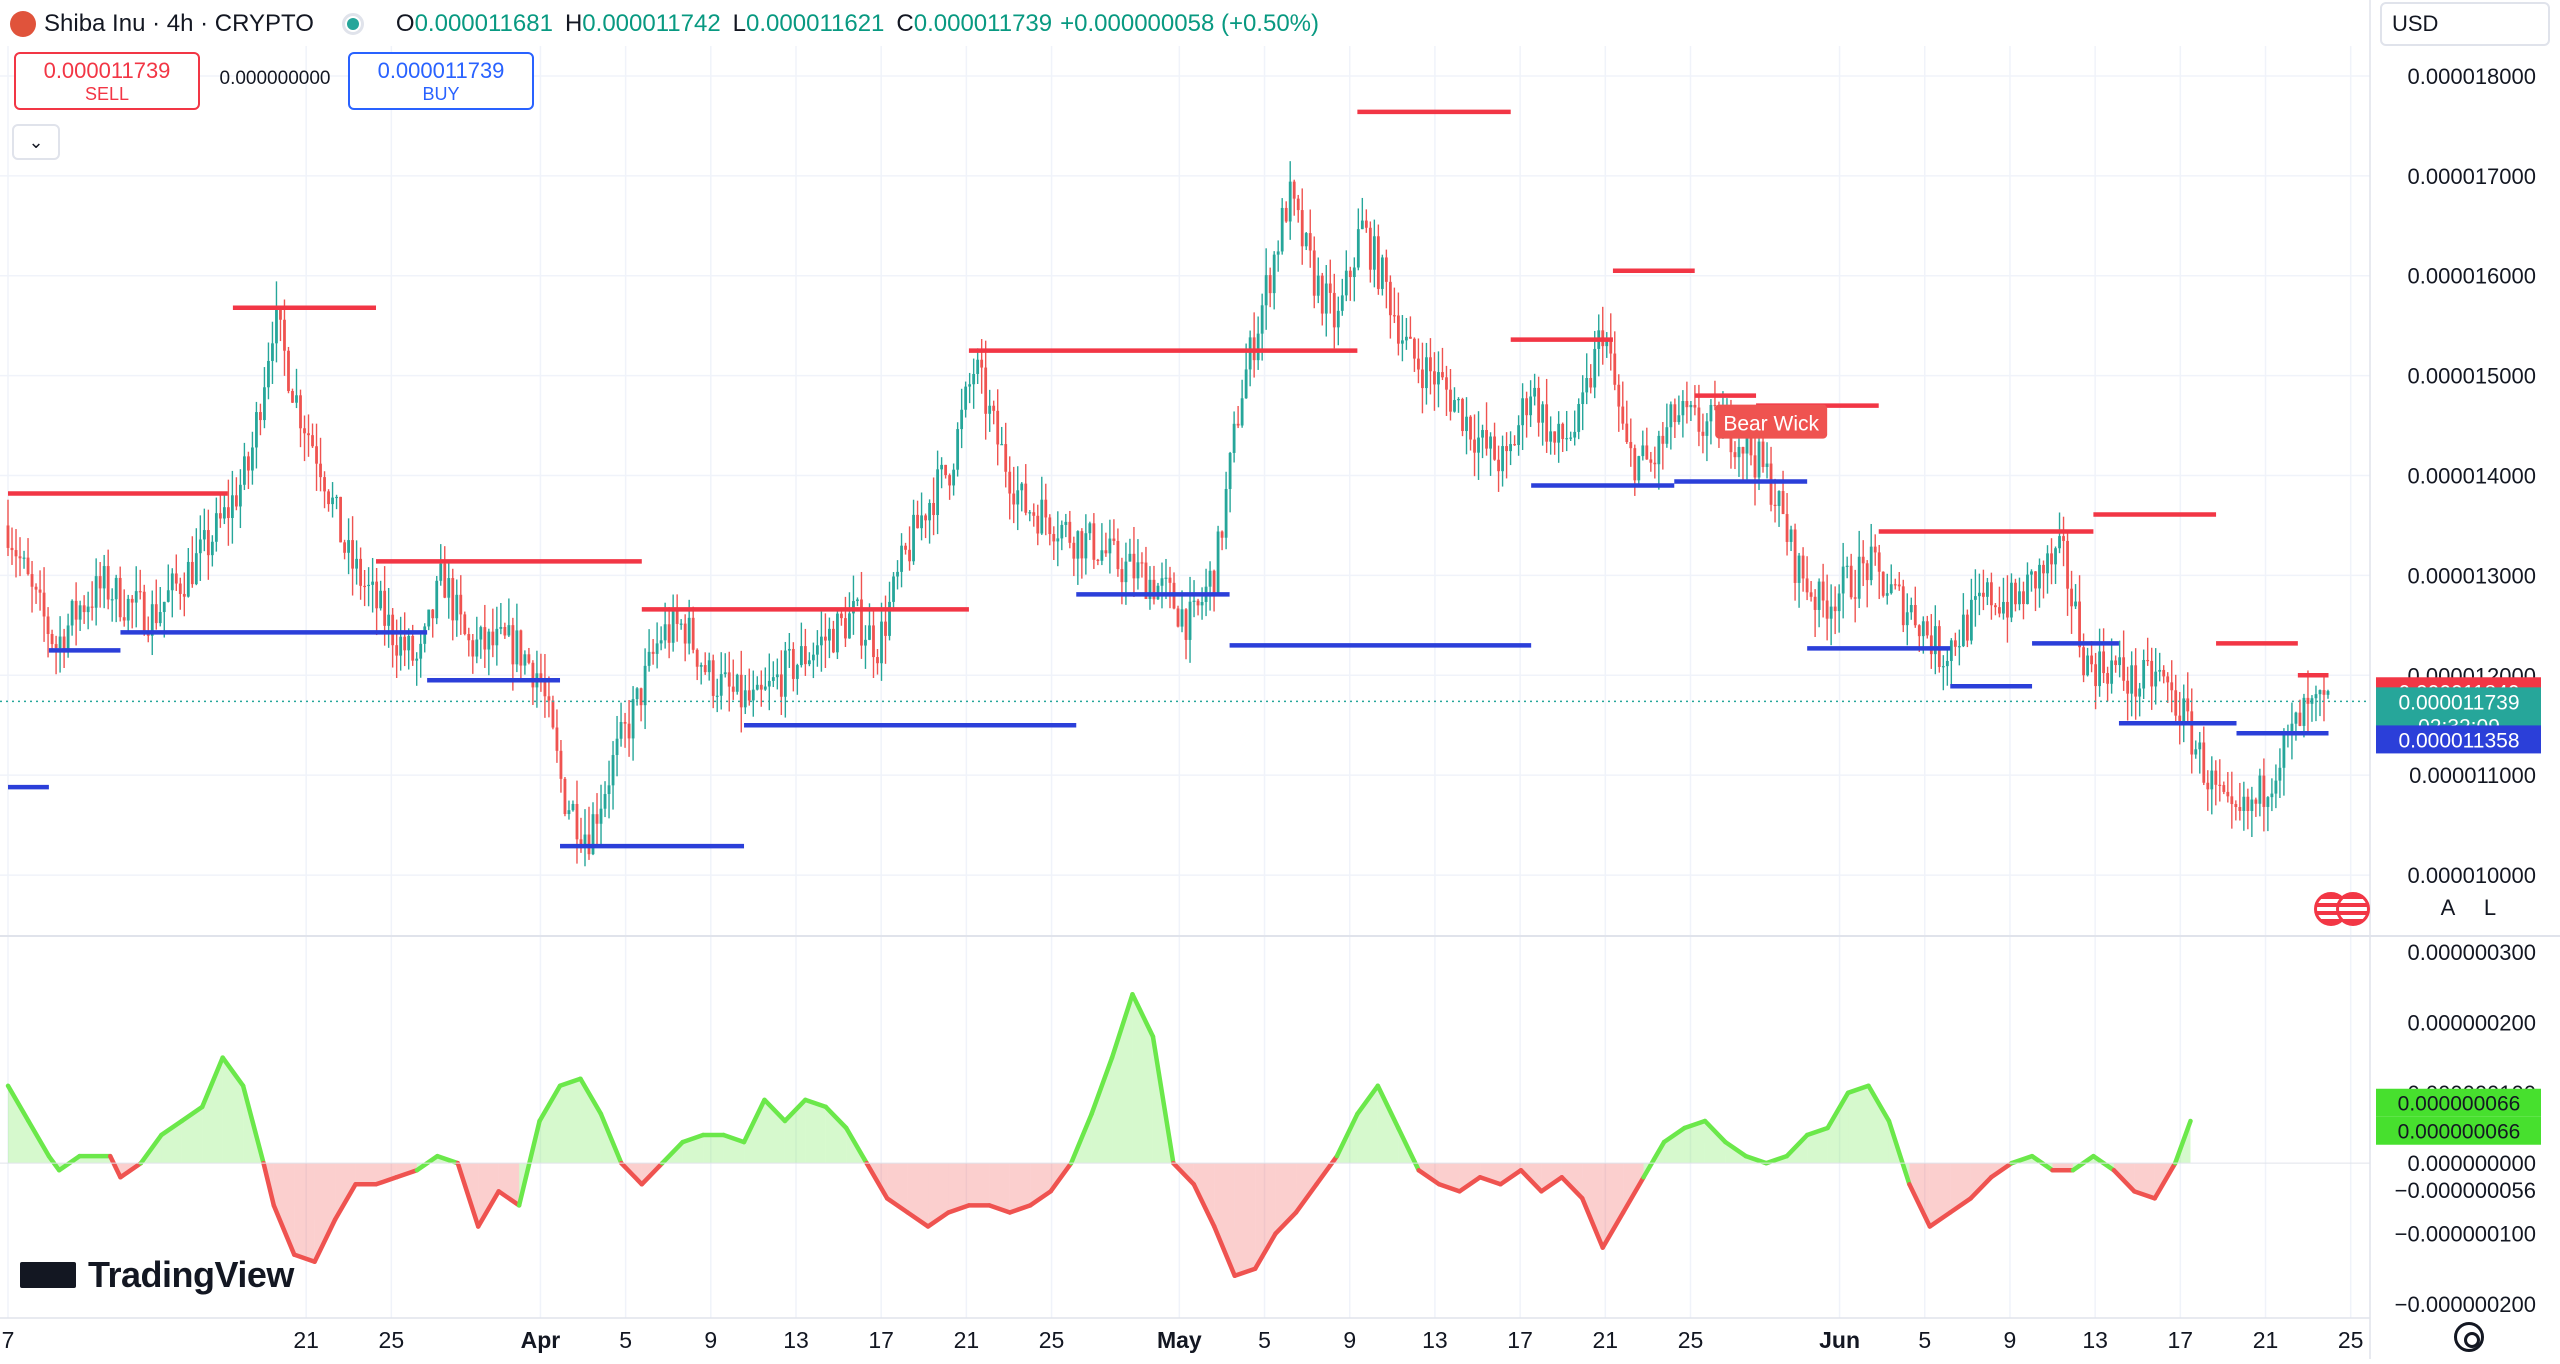  I want to click on auto-scale-button: A, so click(2448, 907).